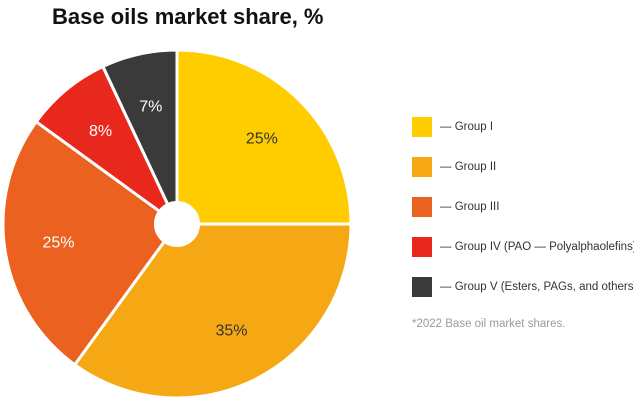 This screenshot has height=402, width=634. Describe the element at coordinates (177, 224) in the screenshot. I see `pie-center-hole` at that location.